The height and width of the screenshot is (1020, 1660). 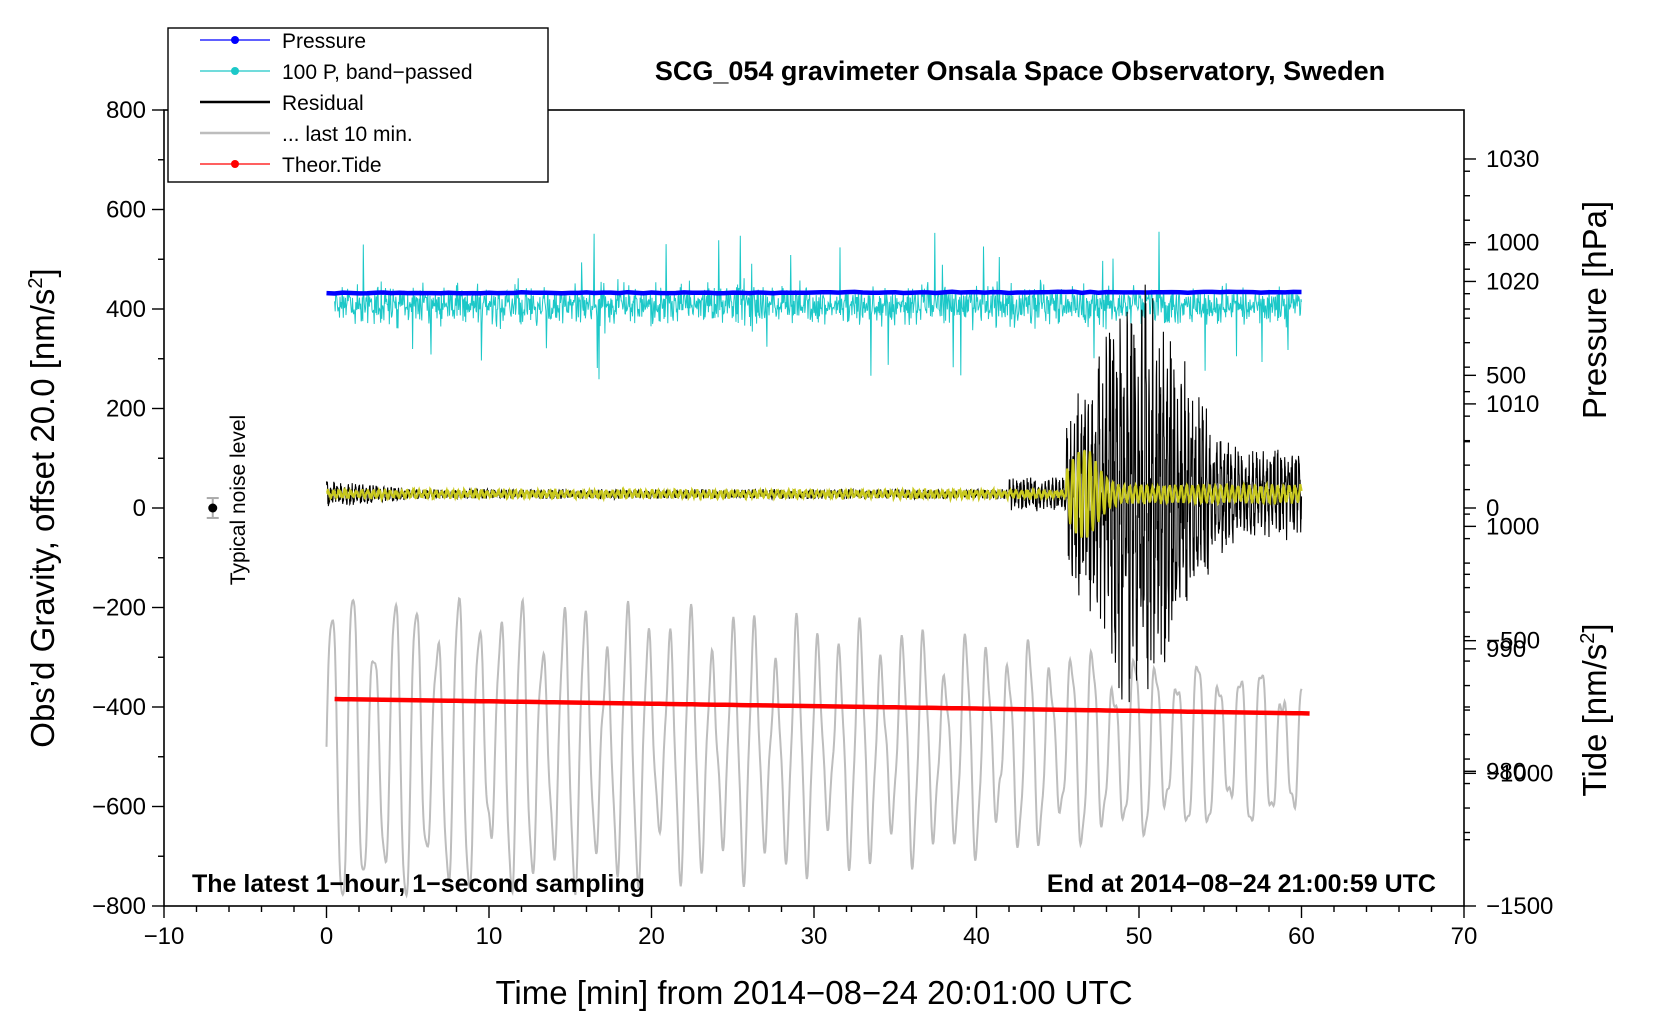 What do you see at coordinates (126, 110) in the screenshot?
I see `y-tick-label: 800` at bounding box center [126, 110].